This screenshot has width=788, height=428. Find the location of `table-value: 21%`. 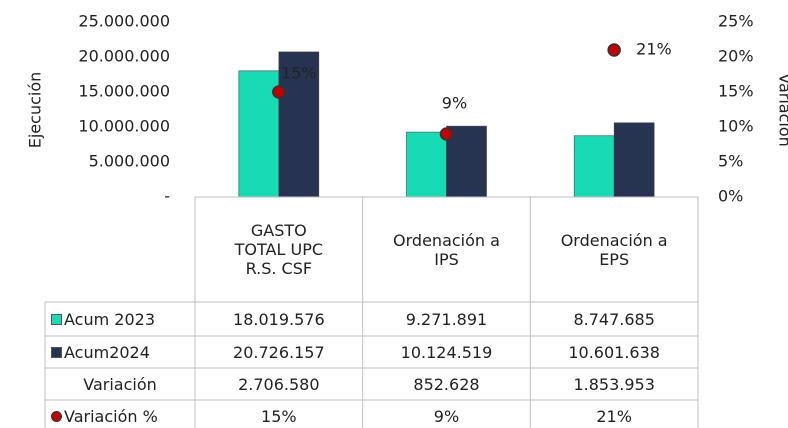

table-value: 21% is located at coordinates (614, 414).